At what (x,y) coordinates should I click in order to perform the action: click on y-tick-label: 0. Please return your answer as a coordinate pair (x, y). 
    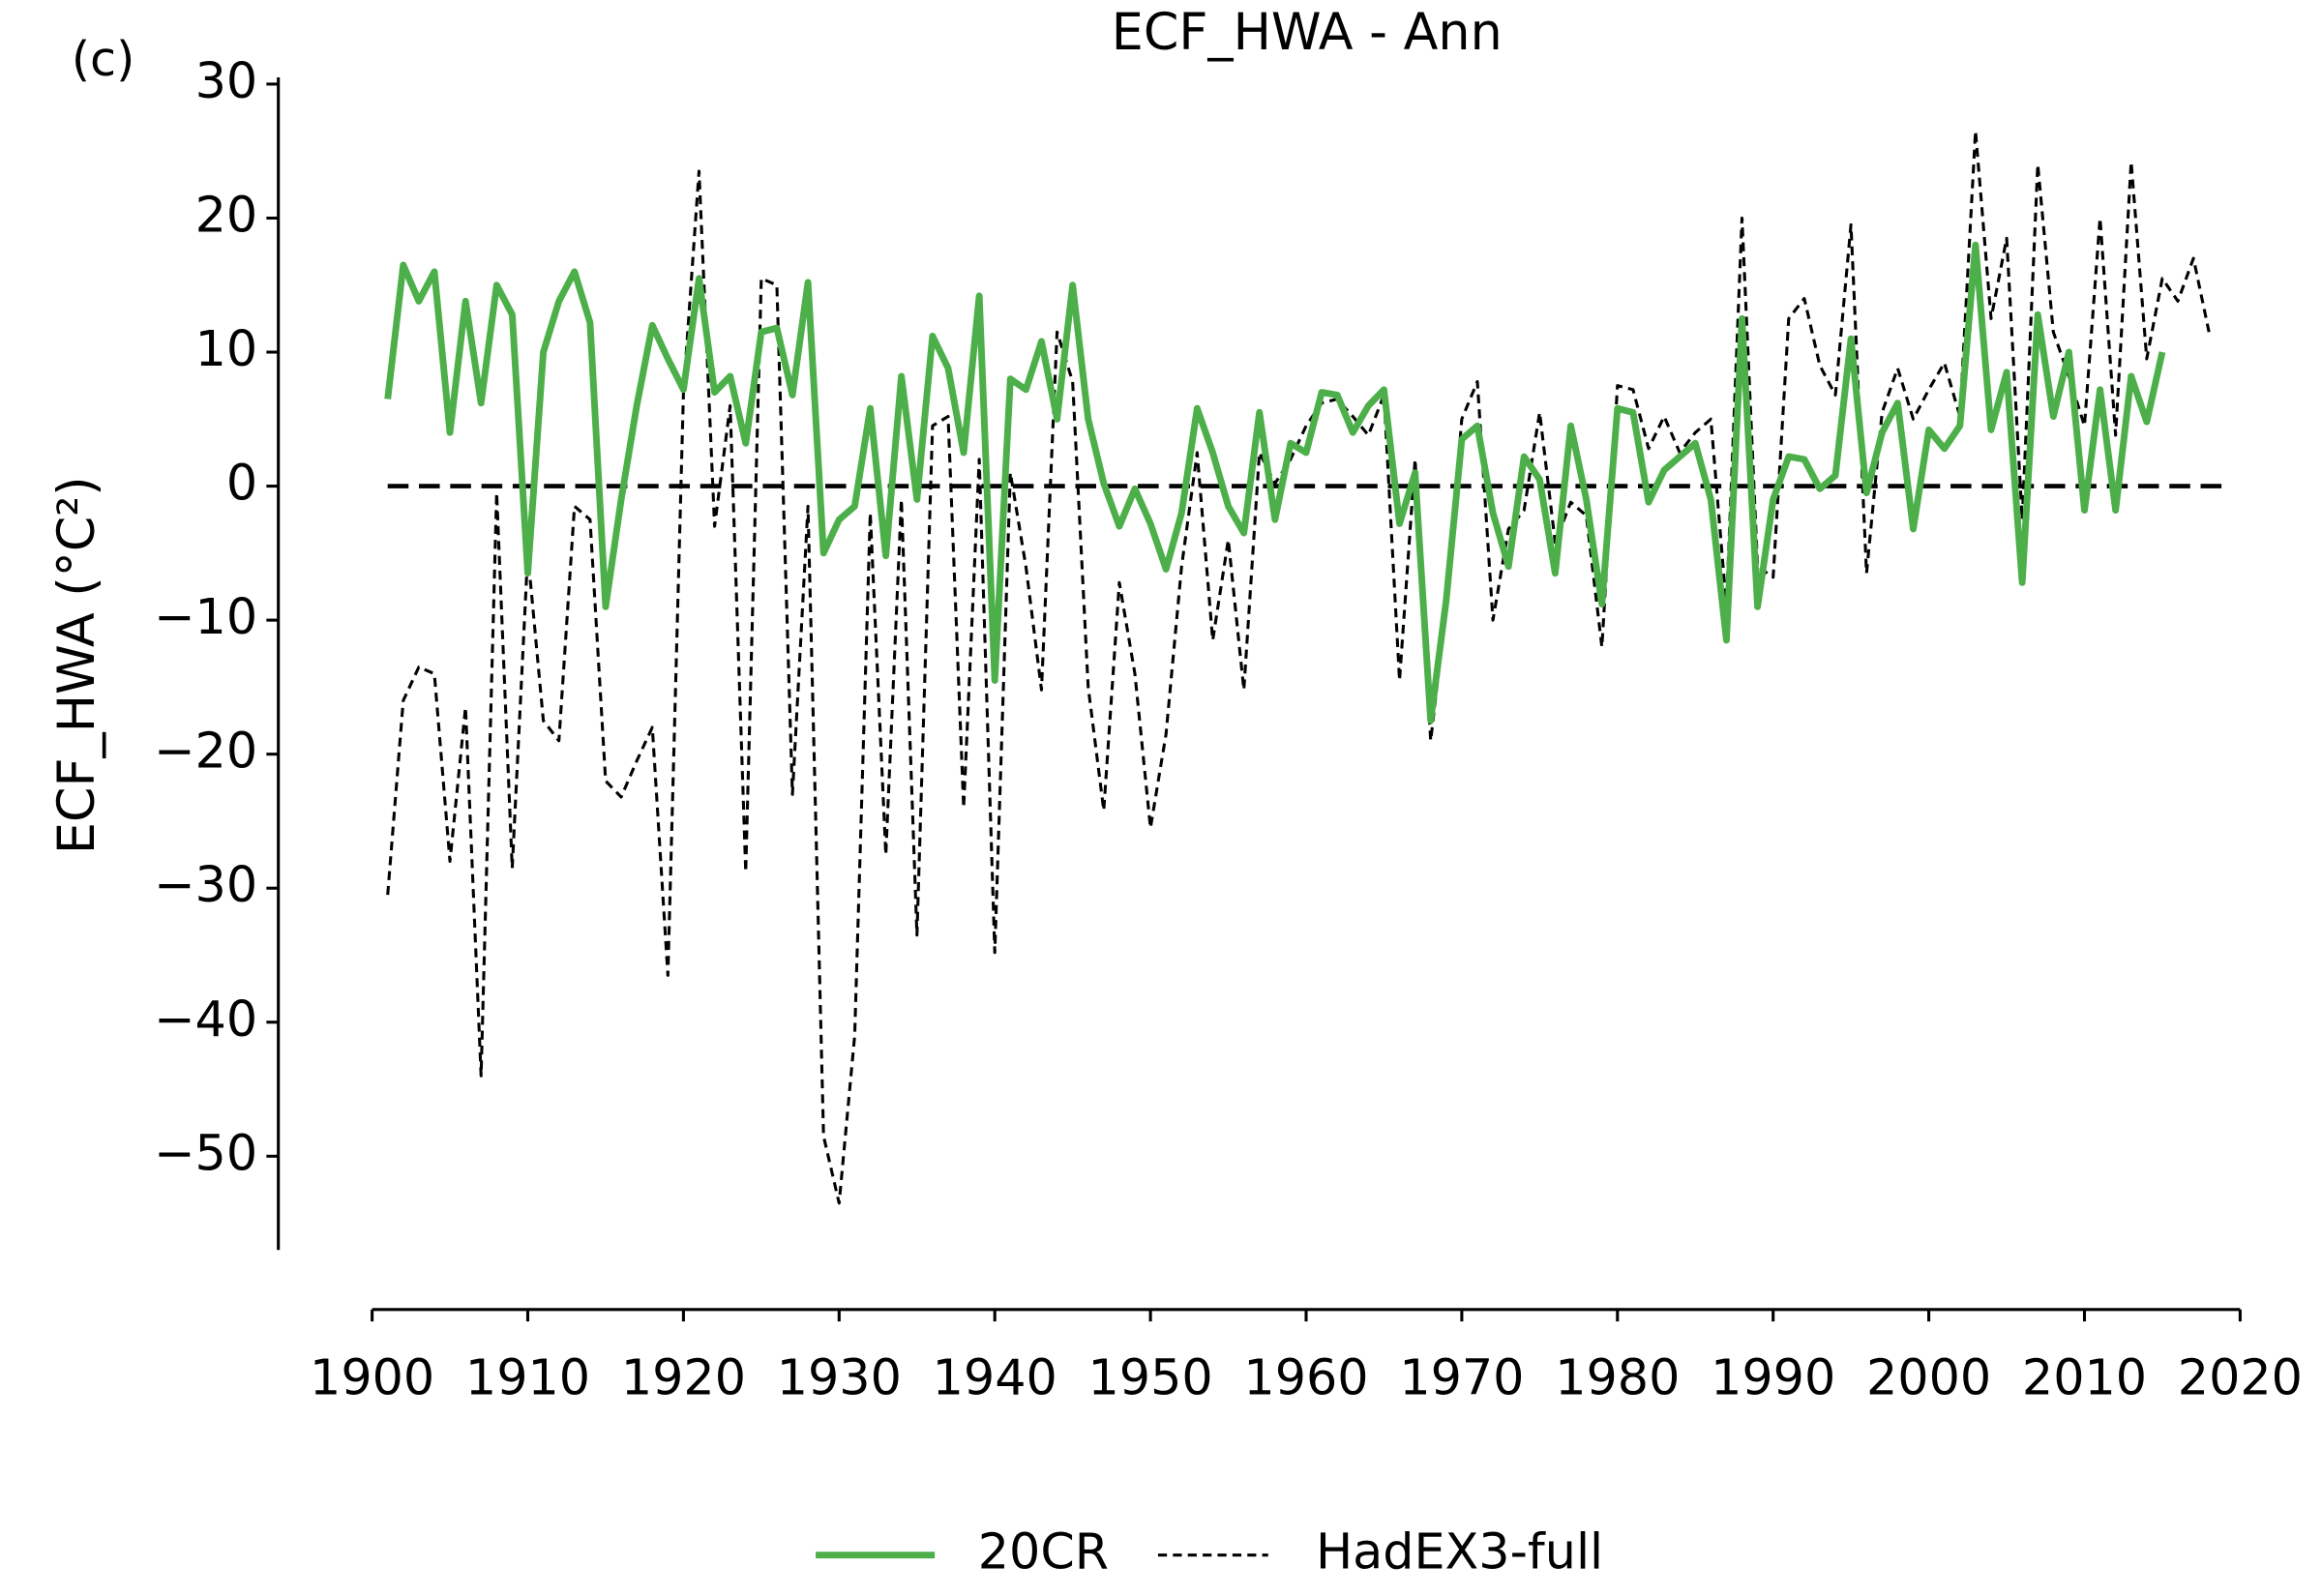
    Looking at the image, I should click on (241, 483).